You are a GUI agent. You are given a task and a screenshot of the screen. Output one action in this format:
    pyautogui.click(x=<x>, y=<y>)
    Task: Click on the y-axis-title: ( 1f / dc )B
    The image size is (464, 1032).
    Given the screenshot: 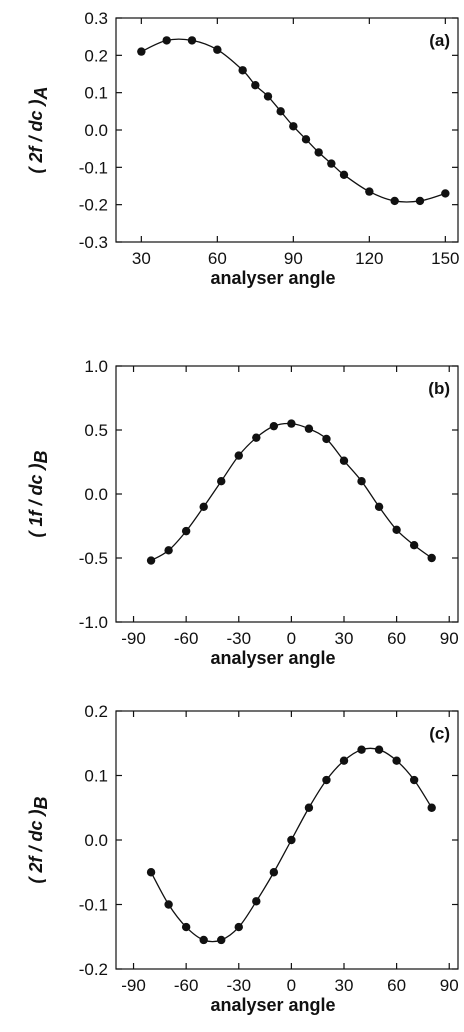 What is the action you would take?
    pyautogui.click(x=38, y=493)
    